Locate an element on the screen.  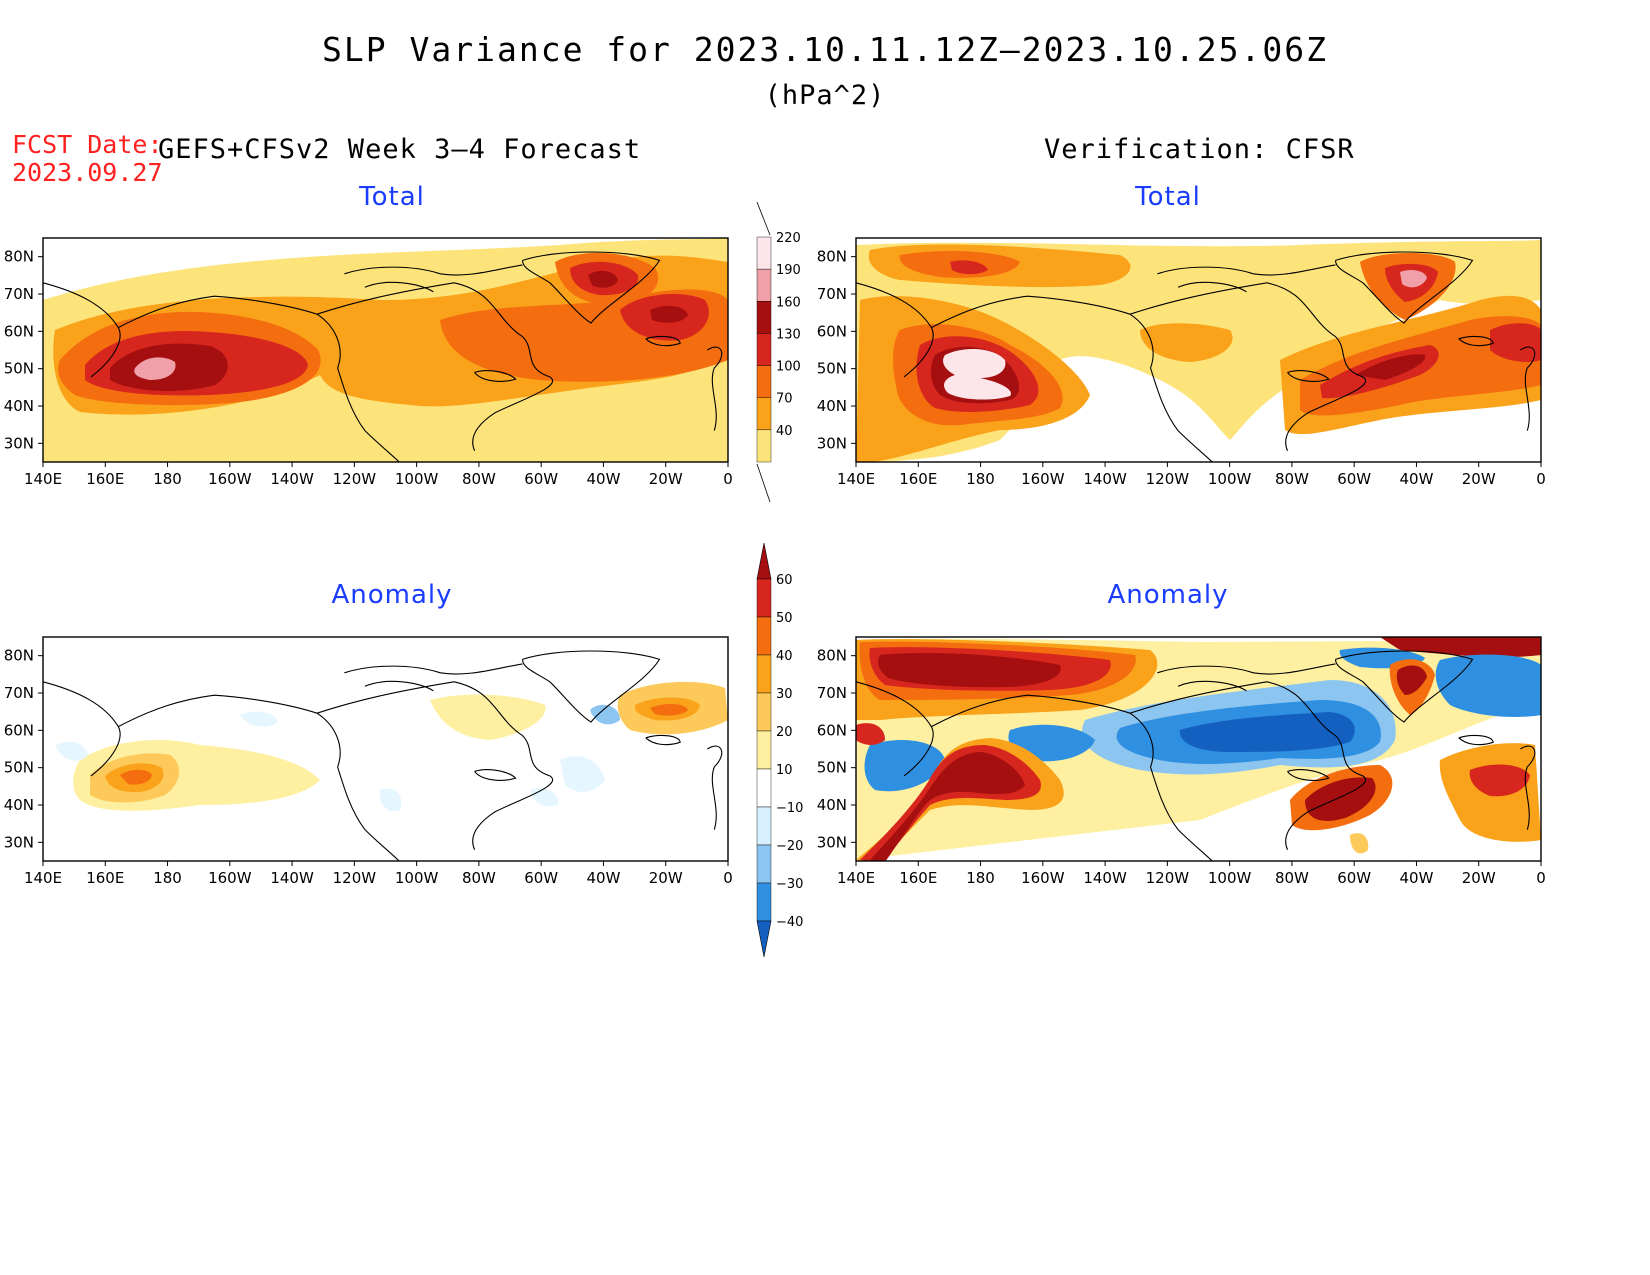
colorbar-tip is located at coordinates (763, 218).